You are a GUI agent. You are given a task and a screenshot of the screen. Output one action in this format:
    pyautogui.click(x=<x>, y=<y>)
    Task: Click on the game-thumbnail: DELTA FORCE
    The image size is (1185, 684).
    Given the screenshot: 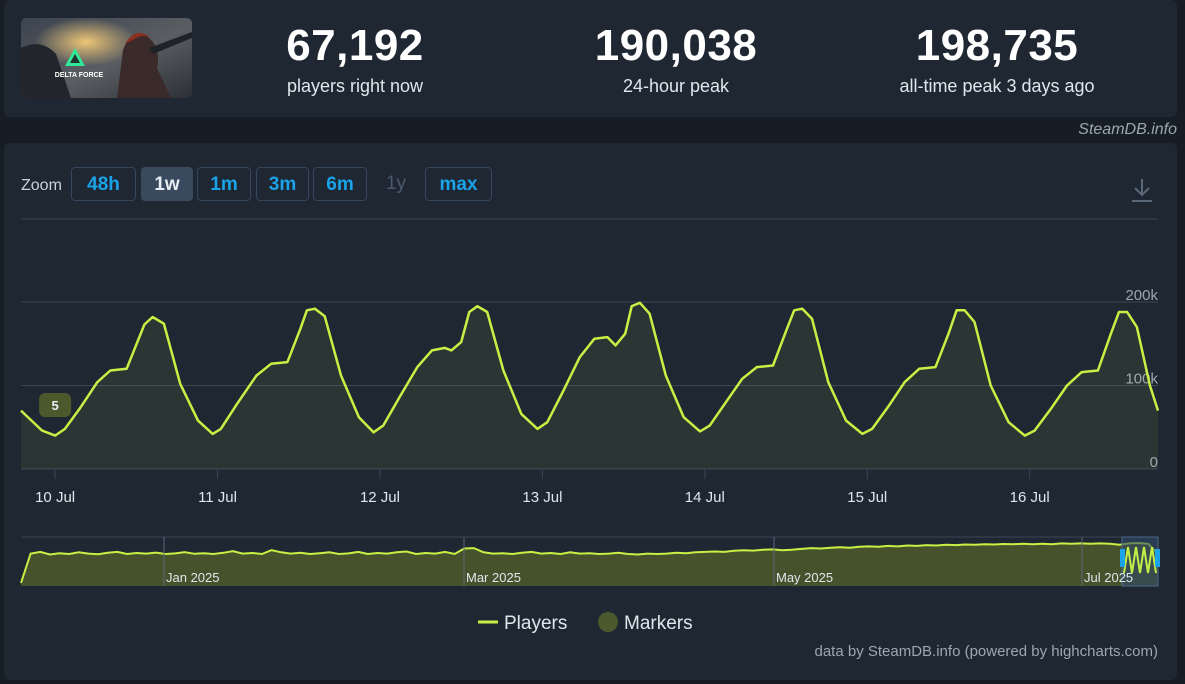 What is the action you would take?
    pyautogui.click(x=106, y=58)
    